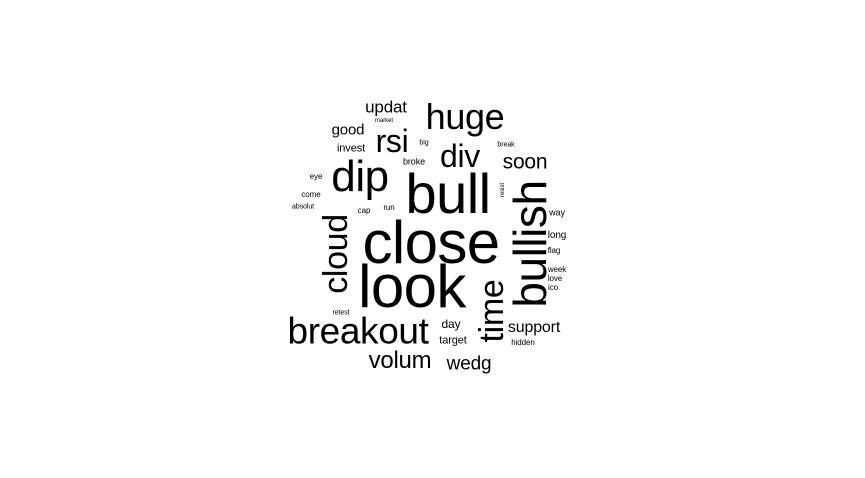 The width and height of the screenshot is (865, 478). Describe the element at coordinates (424, 143) in the screenshot. I see `word-big: big` at that location.